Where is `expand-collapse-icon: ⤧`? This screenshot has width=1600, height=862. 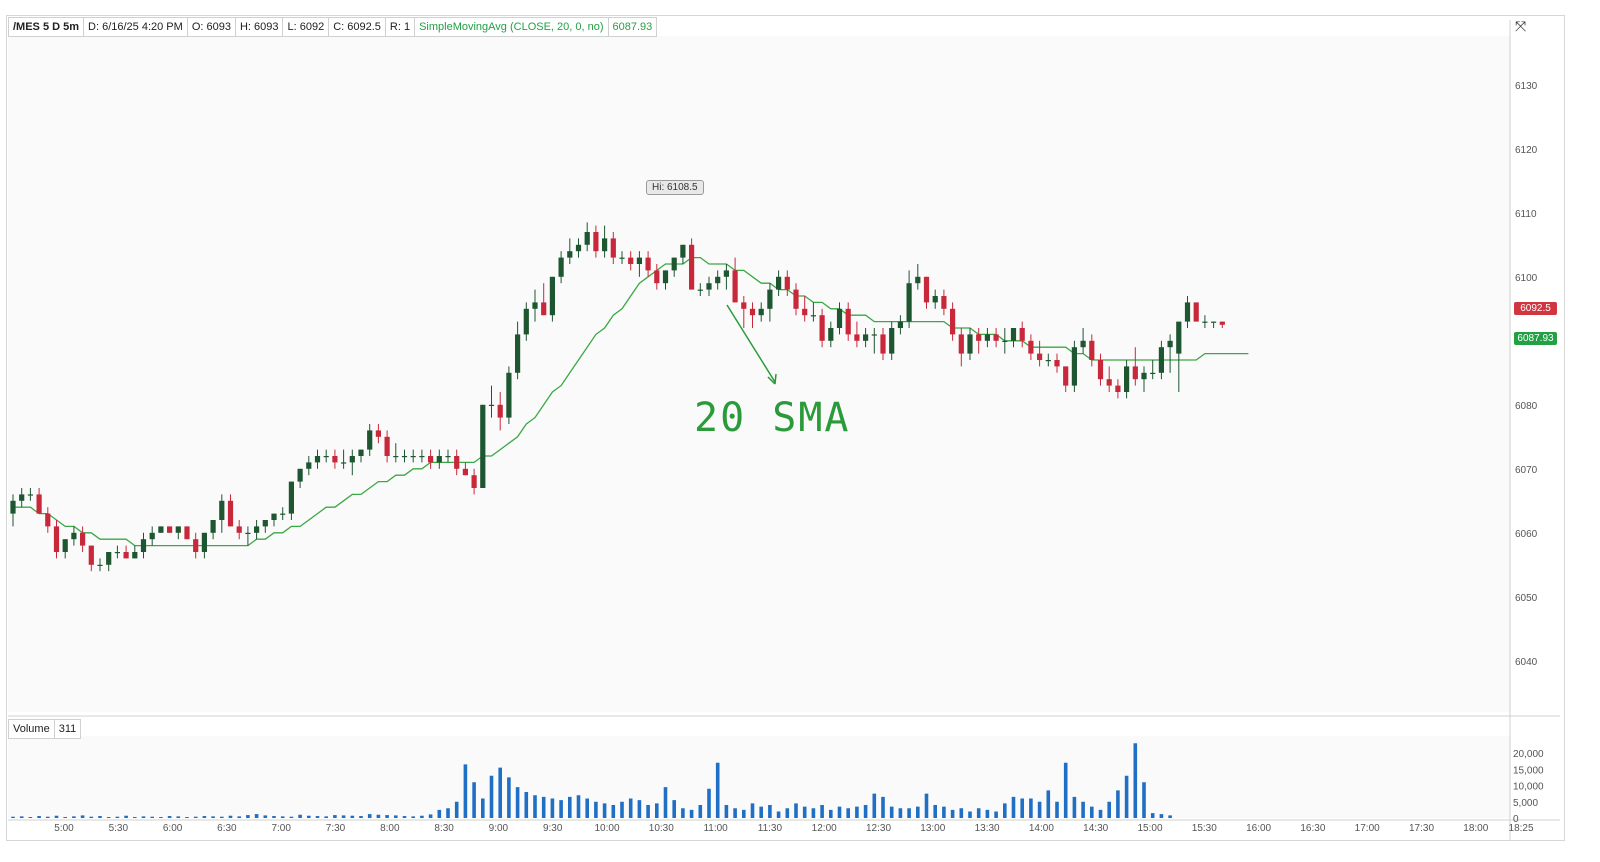
expand-collapse-icon: ⤧ is located at coordinates (1521, 26).